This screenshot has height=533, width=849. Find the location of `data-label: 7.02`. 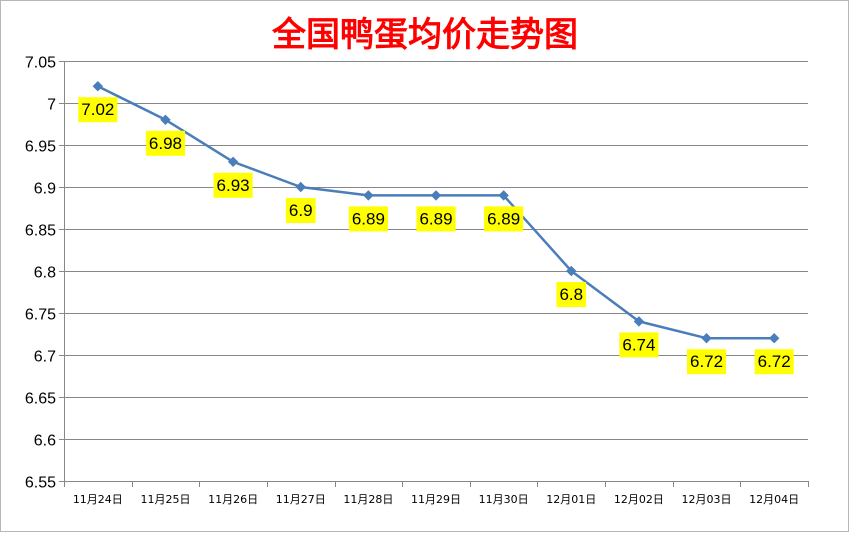

data-label: 7.02 is located at coordinates (98, 110).